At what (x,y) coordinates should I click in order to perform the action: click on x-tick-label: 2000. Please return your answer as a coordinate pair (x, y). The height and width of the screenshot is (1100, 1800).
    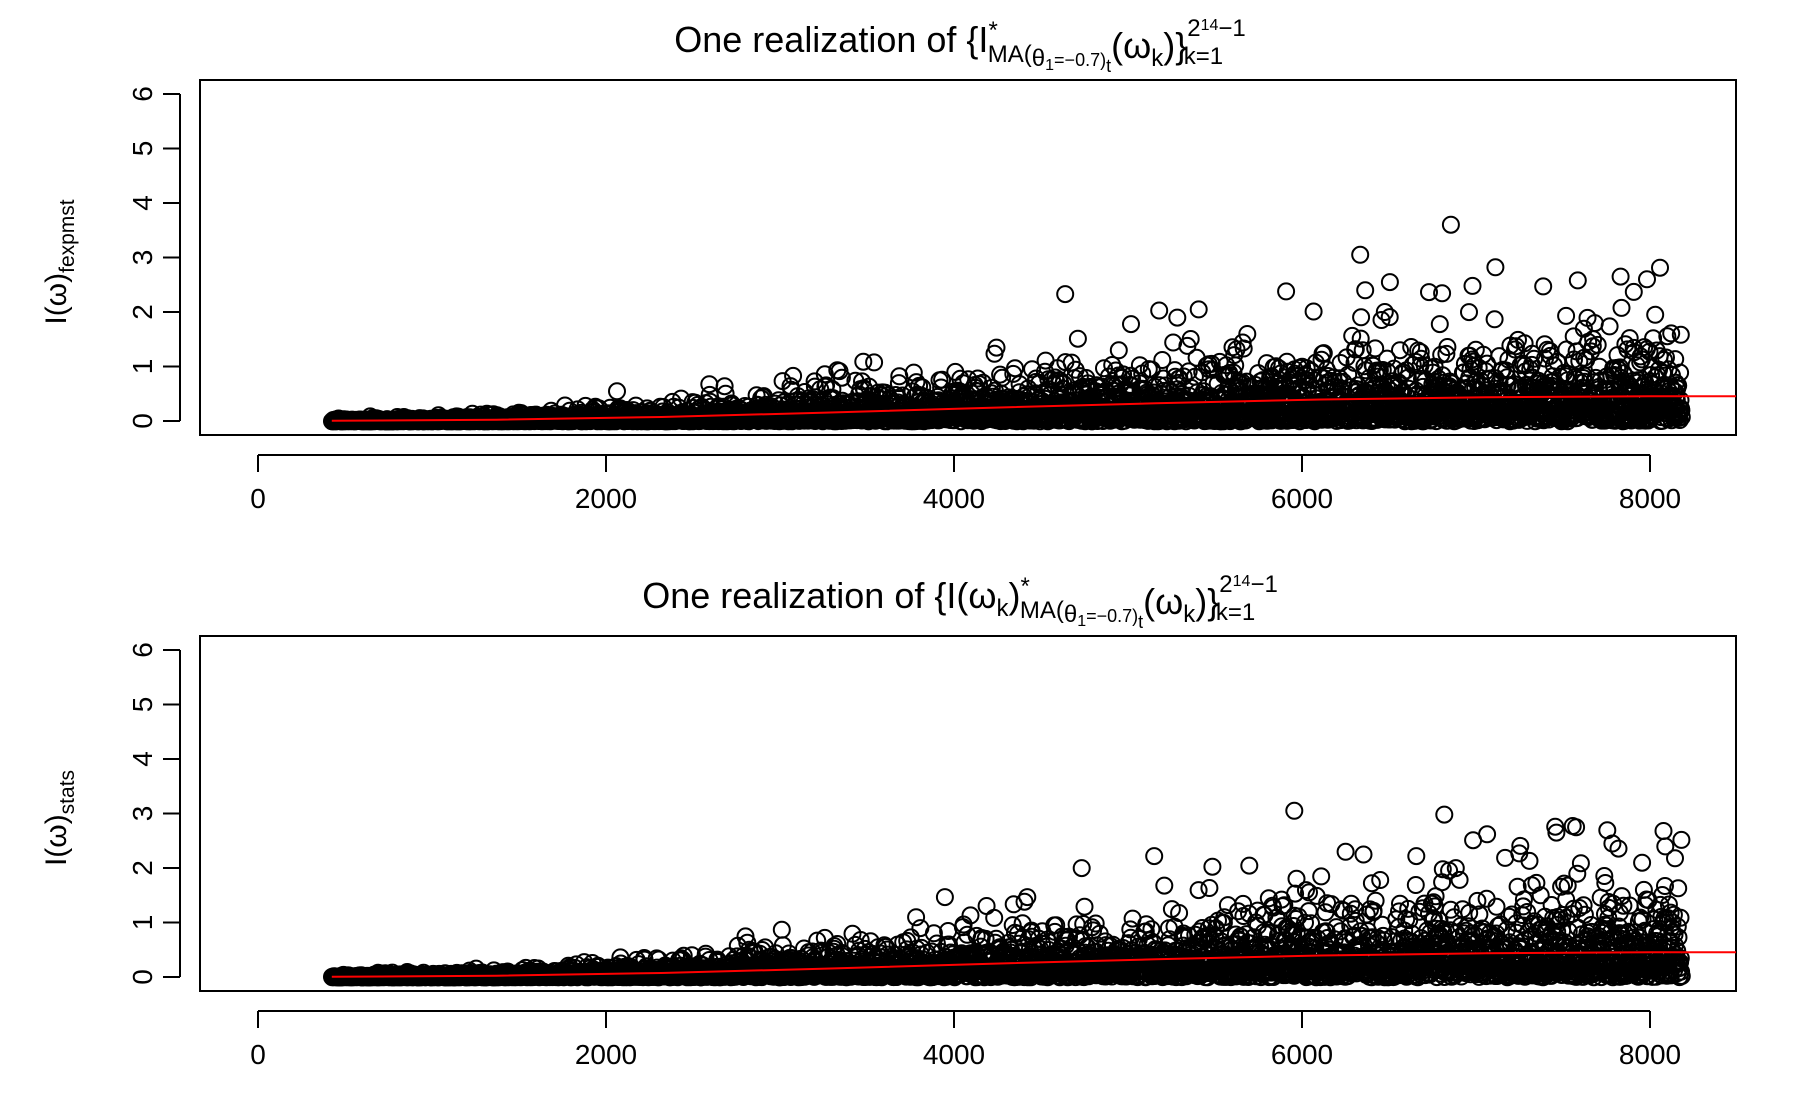
    Looking at the image, I should click on (606, 498).